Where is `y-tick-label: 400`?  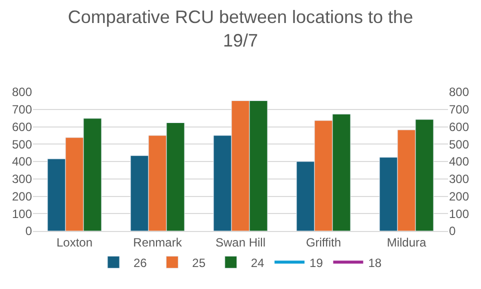
y-tick-label: 400 is located at coordinates (22, 161).